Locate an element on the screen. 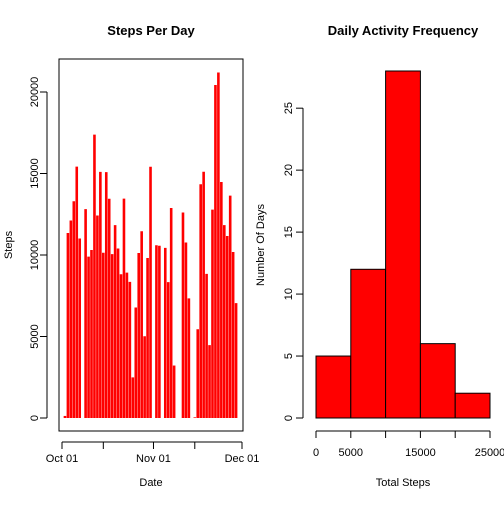  right-x-tick-label: 0 is located at coordinates (316, 453).